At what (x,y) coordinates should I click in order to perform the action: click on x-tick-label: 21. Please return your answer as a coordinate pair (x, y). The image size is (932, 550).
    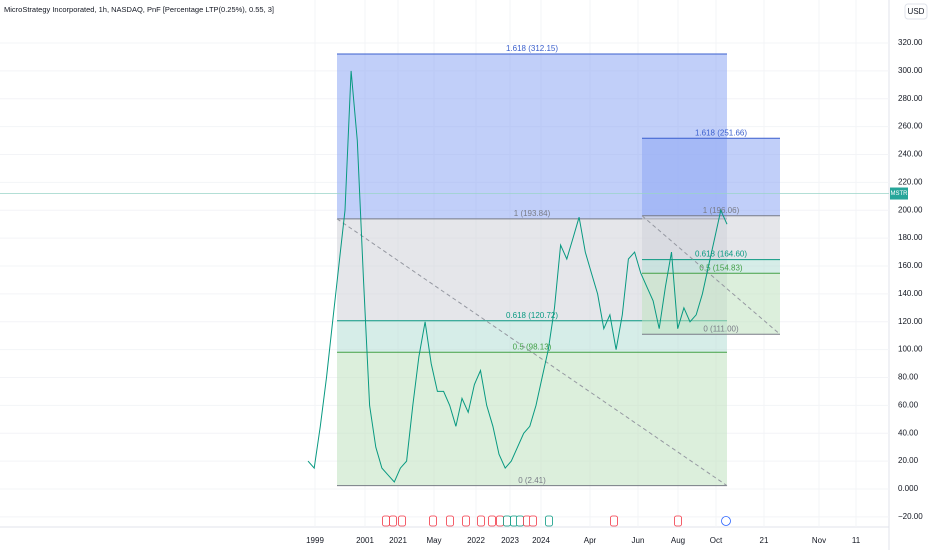
    Looking at the image, I should click on (764, 540).